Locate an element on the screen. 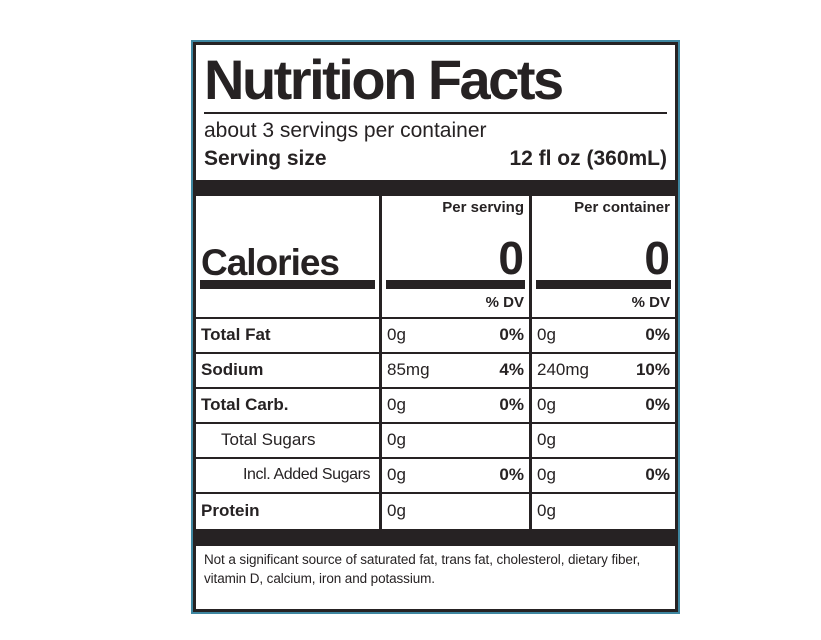  table-row: Total Carb. is located at coordinates (287, 406).